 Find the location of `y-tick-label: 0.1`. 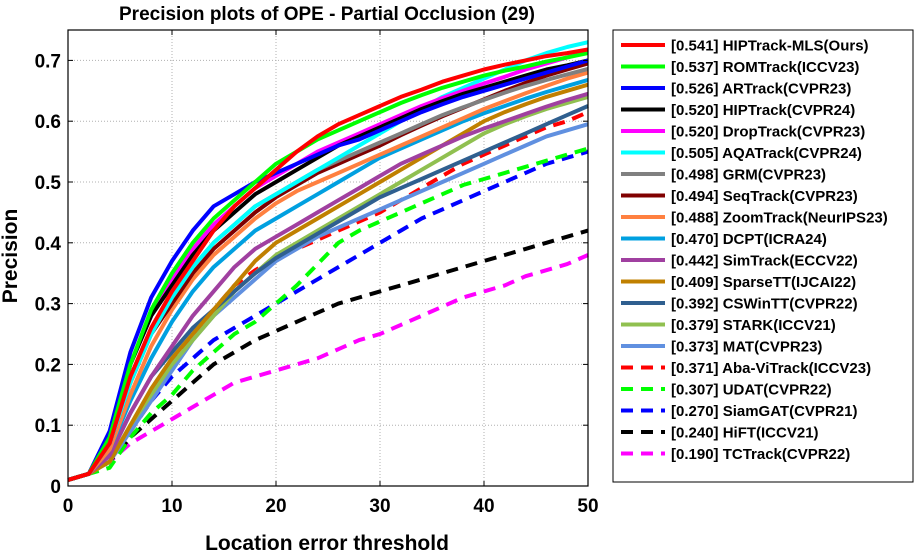

y-tick-label: 0.1 is located at coordinates (48, 426).